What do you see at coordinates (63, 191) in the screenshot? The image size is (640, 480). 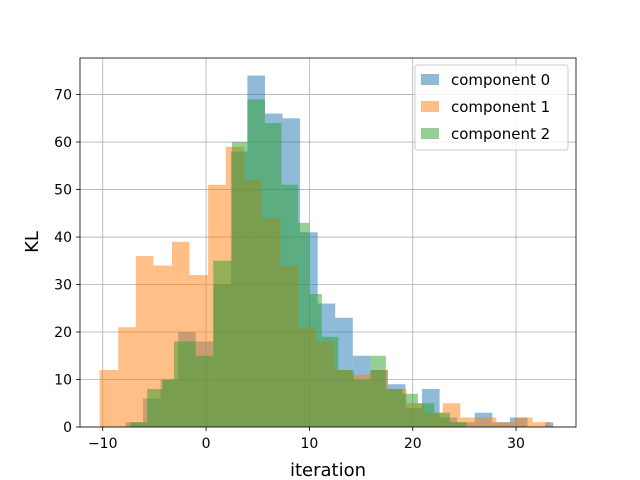 I see `y-tick-label: 50` at bounding box center [63, 191].